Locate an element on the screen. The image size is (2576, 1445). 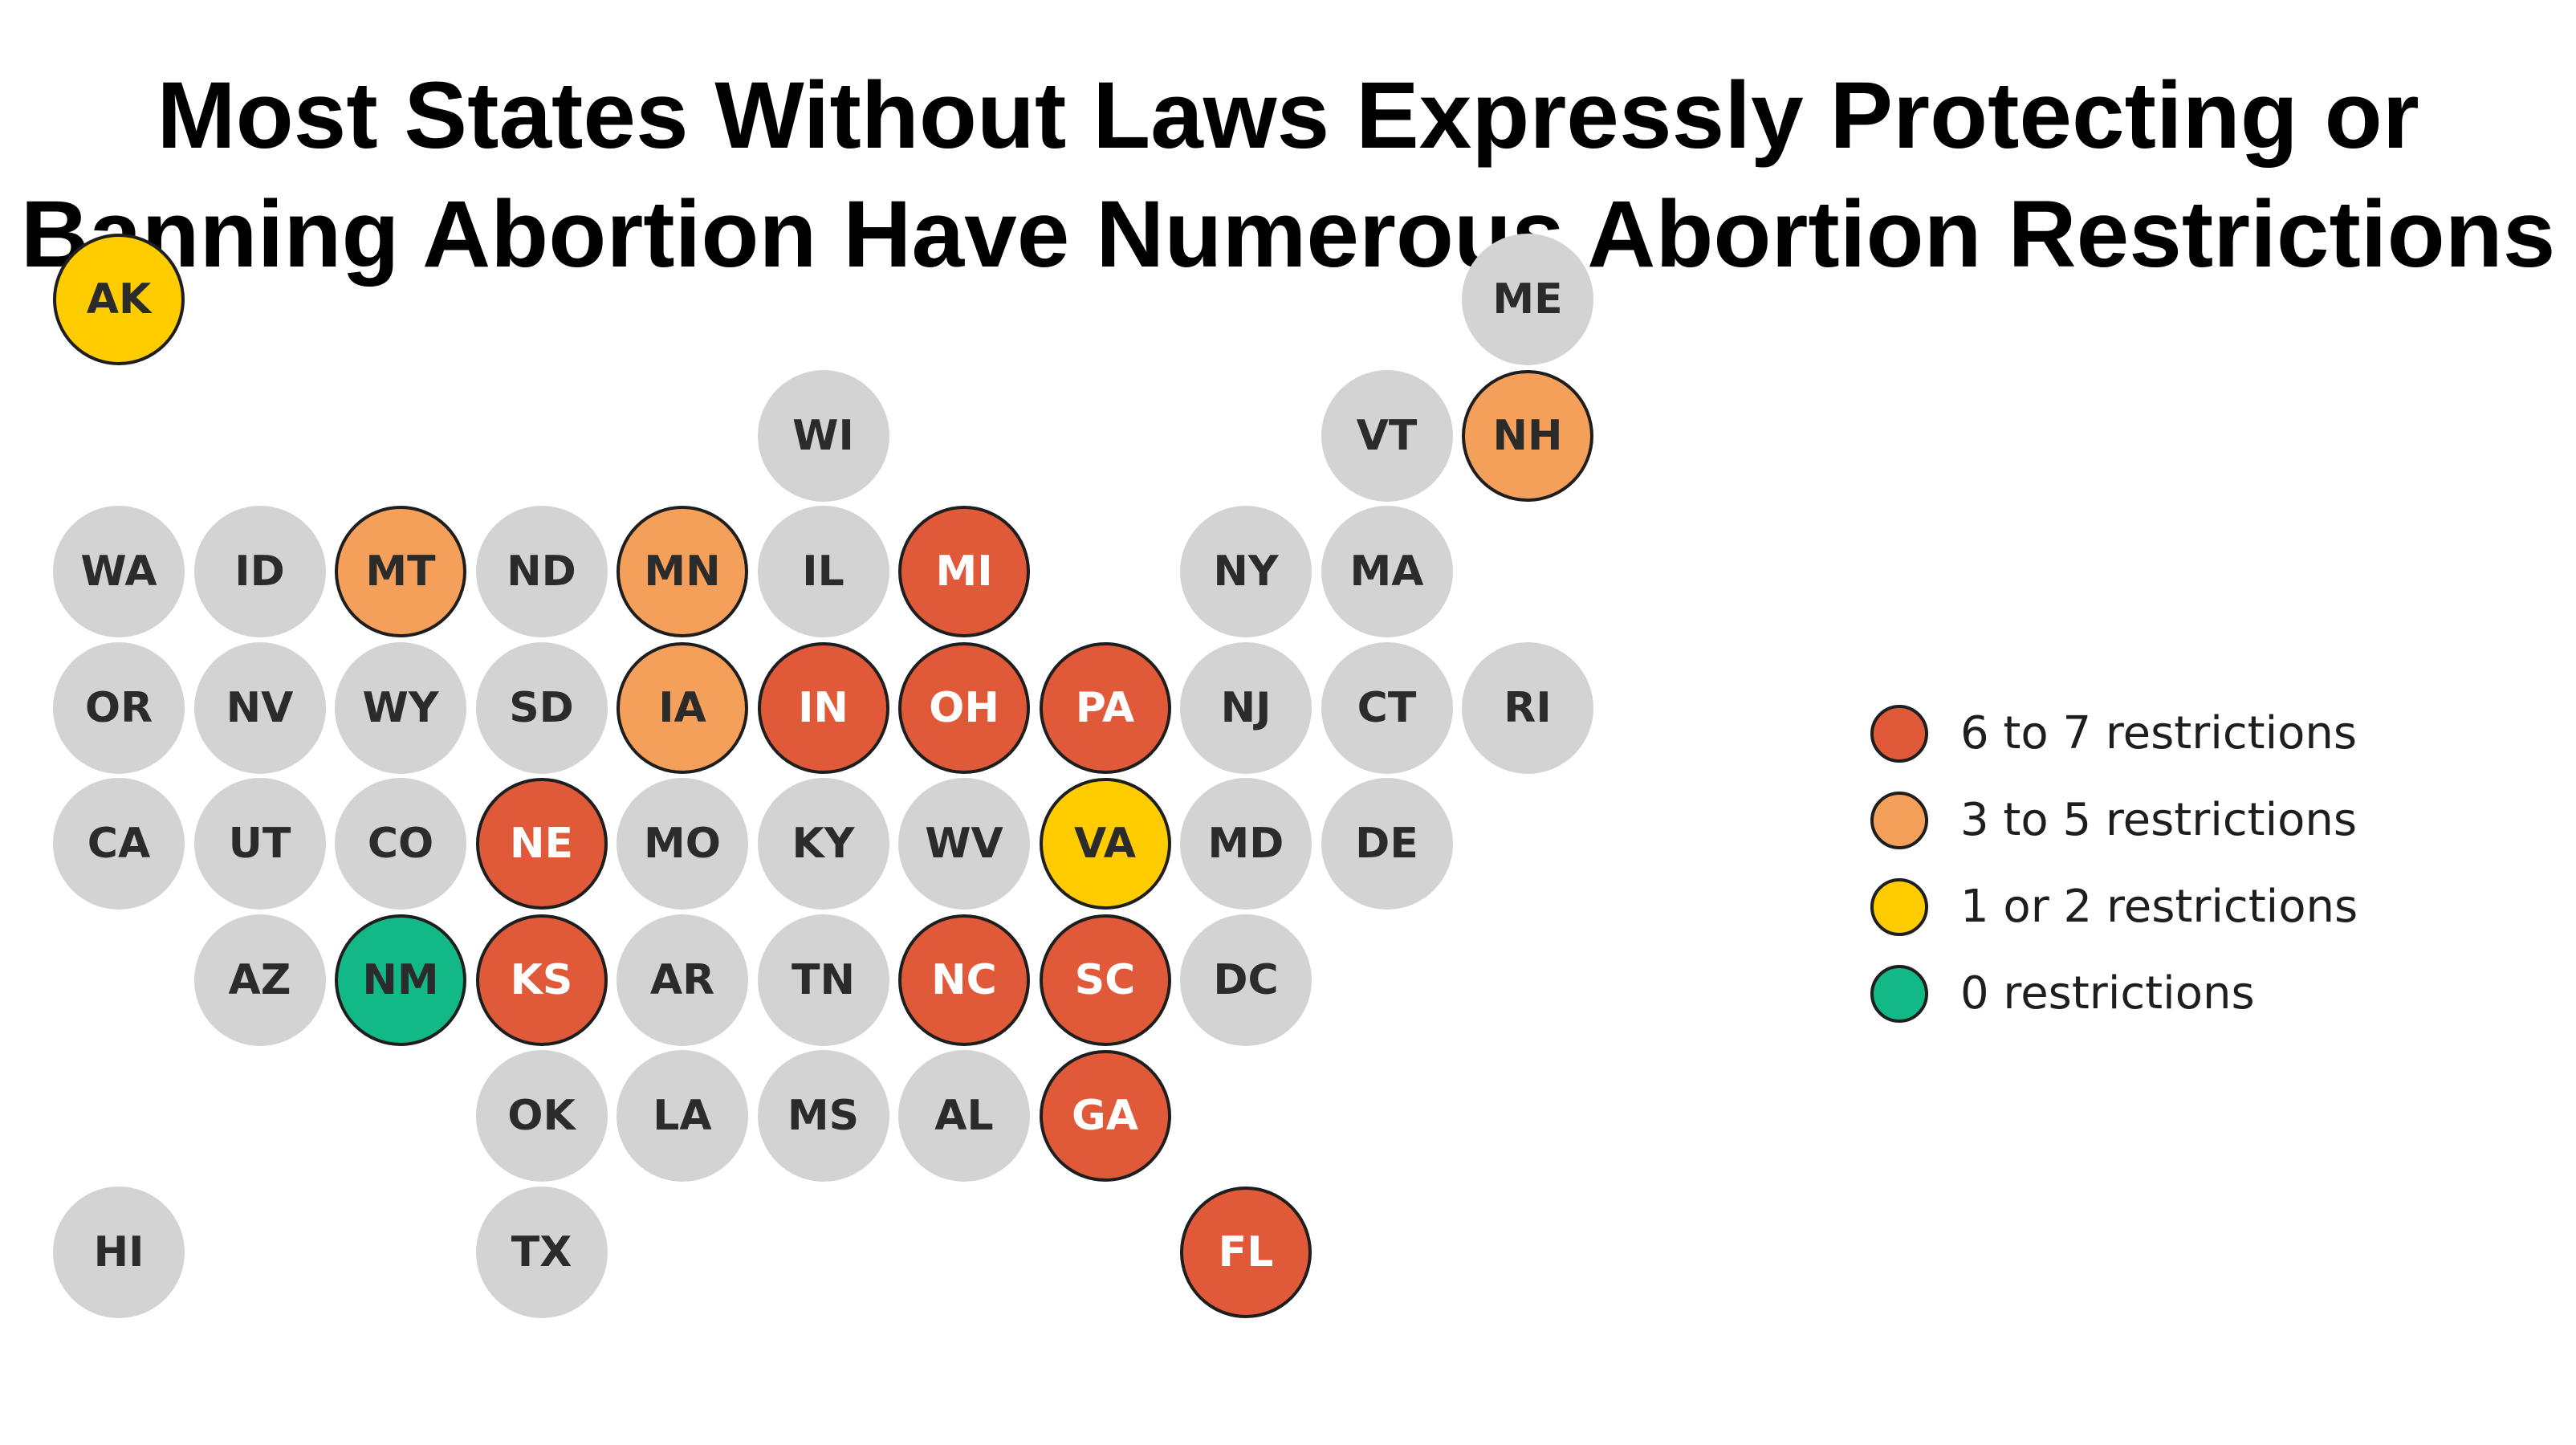
state-tile-ia: IA is located at coordinates (682, 707).